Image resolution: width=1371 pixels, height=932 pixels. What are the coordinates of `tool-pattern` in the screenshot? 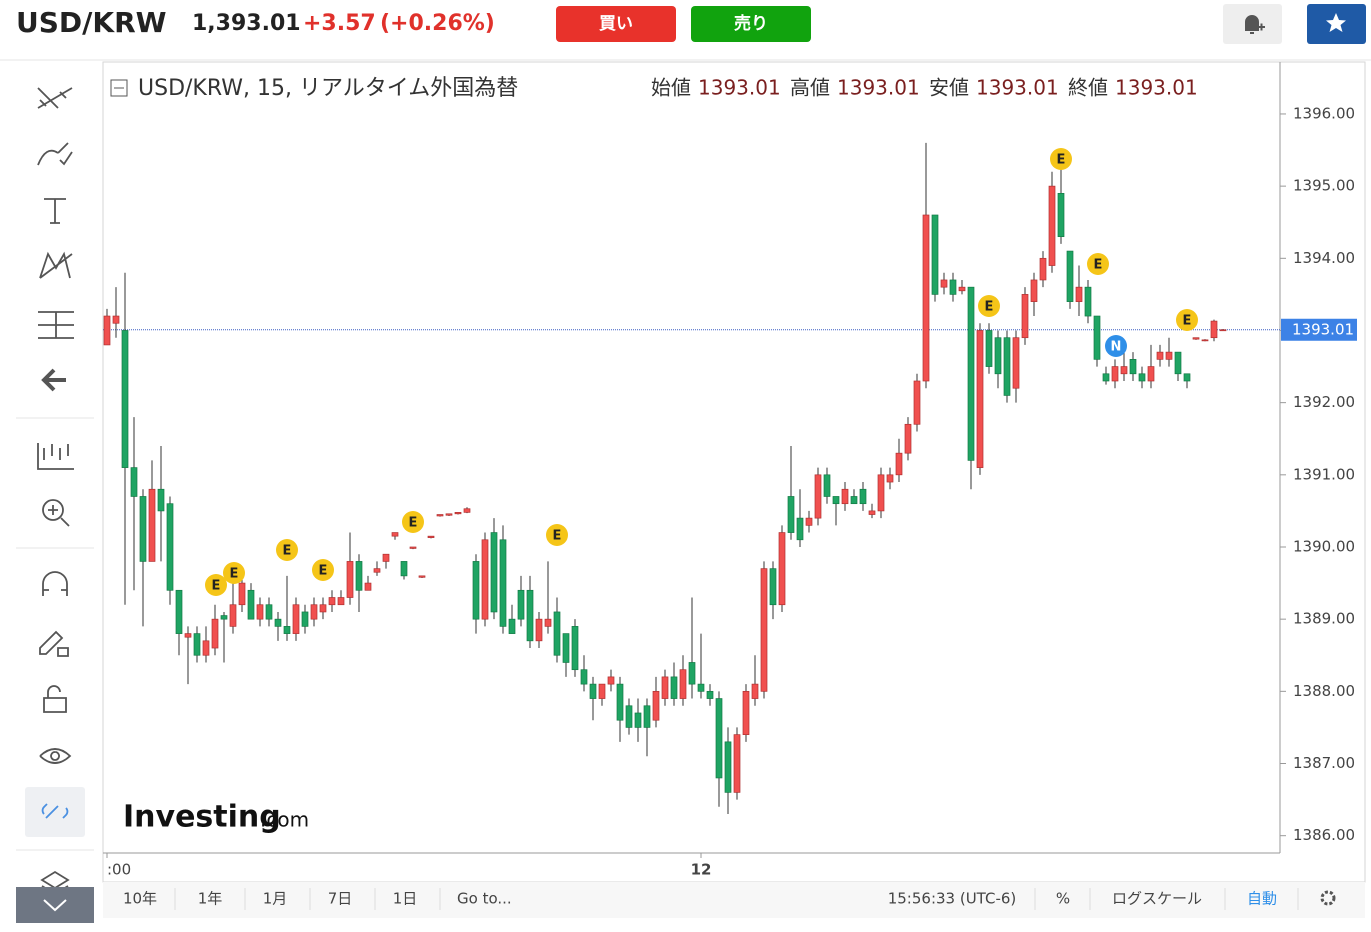 It's located at (56, 265).